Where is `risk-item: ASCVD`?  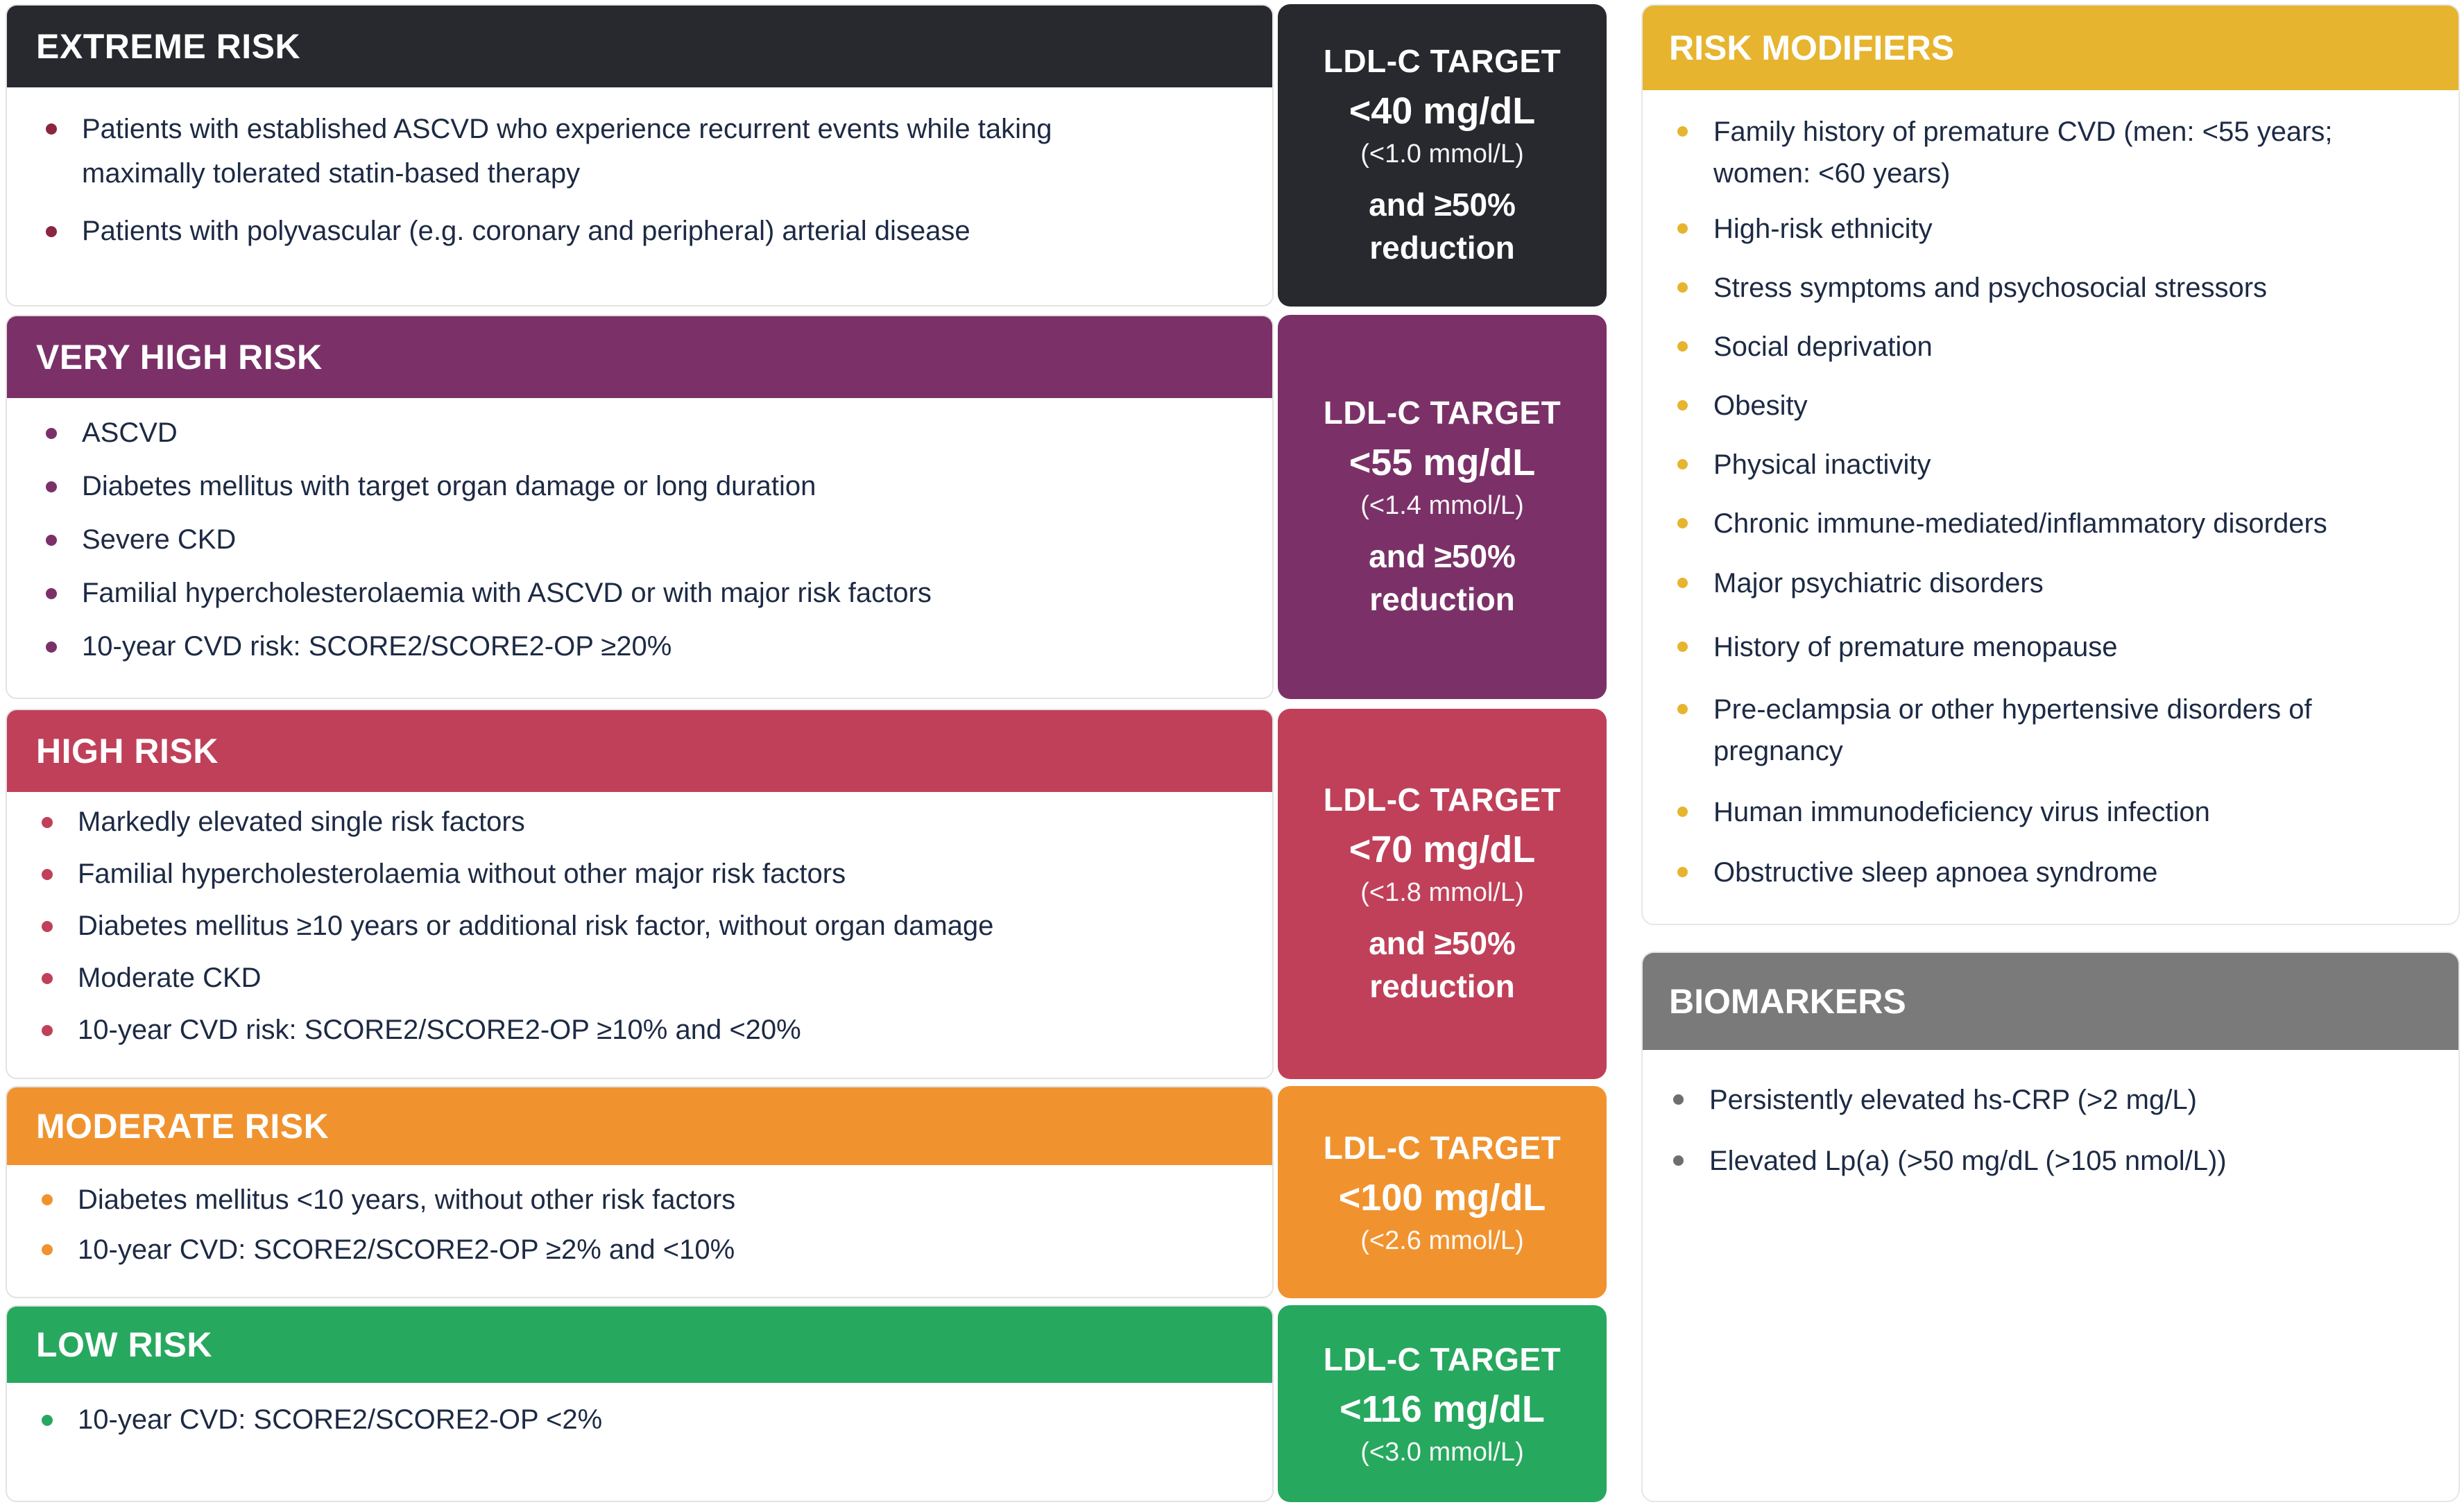
risk-item: ASCVD is located at coordinates (659, 433).